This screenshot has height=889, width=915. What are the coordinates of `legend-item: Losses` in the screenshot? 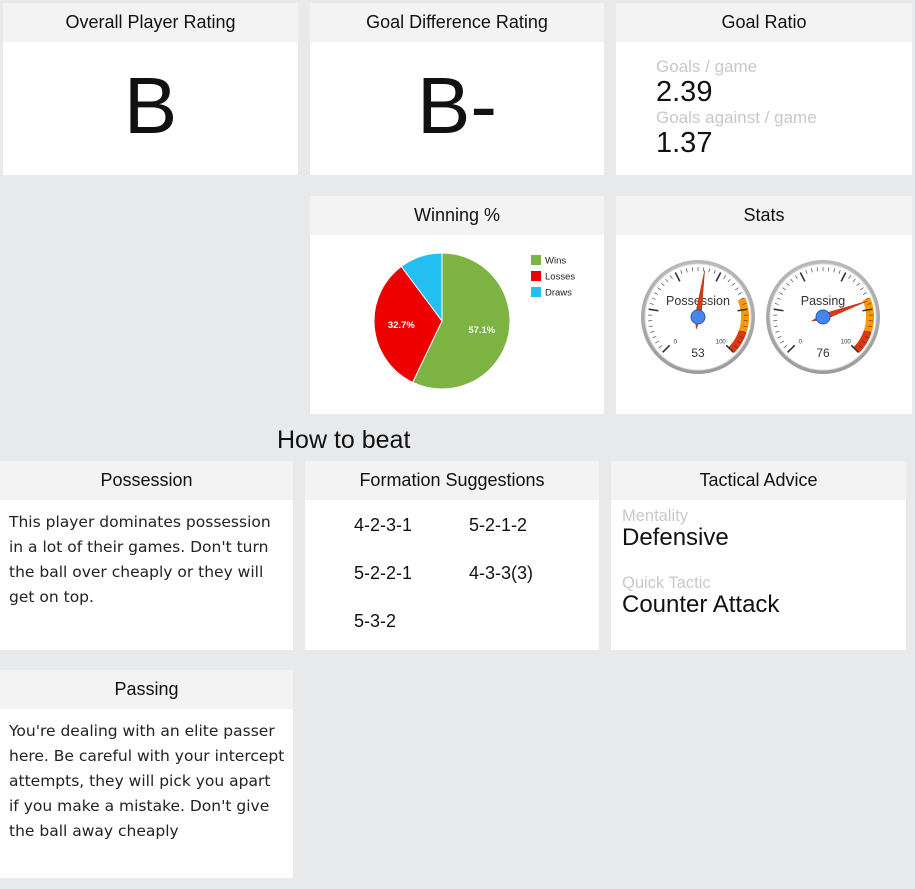 It's located at (560, 277).